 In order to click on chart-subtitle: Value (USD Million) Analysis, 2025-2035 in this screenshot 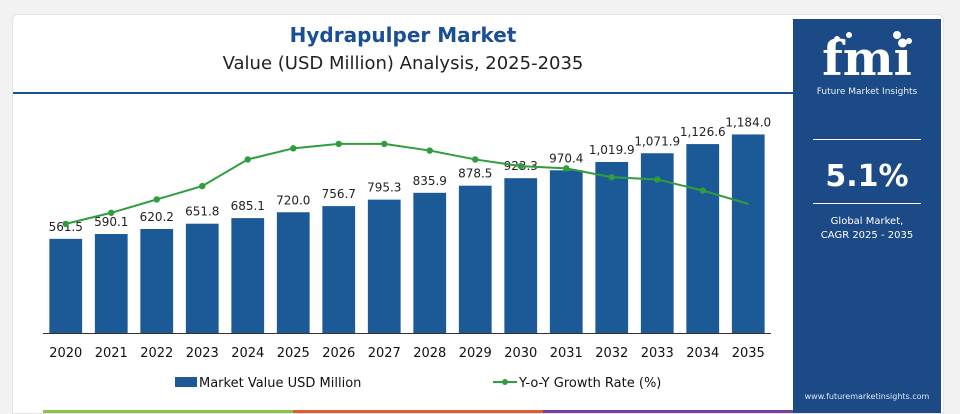, I will do `click(403, 63)`.